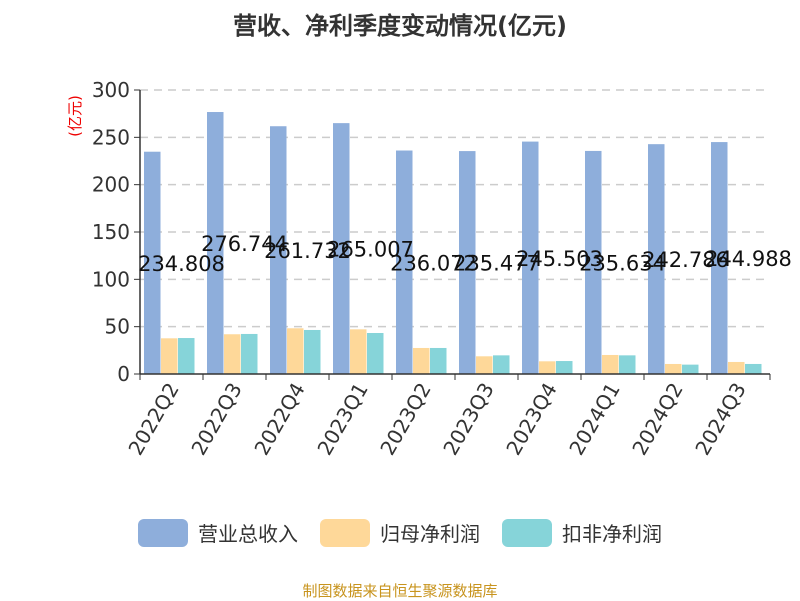 This screenshot has height=601, width=800. Describe the element at coordinates (430, 534) in the screenshot. I see `legend-label: 归母净利润` at that location.